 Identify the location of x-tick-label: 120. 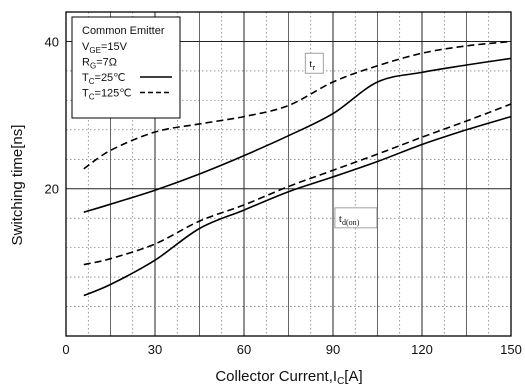
(422, 349).